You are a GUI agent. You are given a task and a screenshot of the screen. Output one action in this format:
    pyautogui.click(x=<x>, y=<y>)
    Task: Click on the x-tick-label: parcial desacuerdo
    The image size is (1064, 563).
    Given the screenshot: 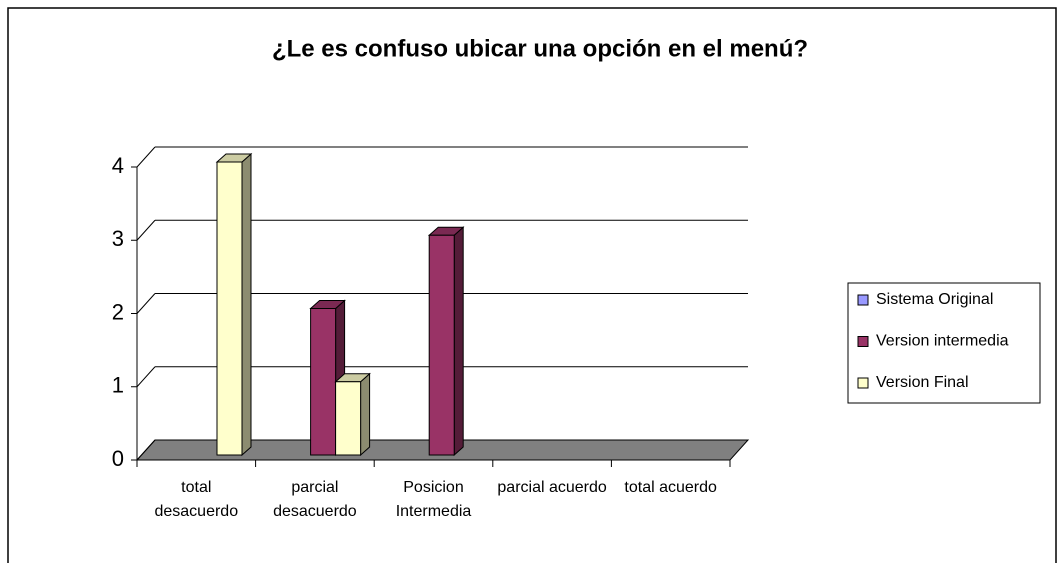 What is the action you would take?
    pyautogui.click(x=315, y=499)
    